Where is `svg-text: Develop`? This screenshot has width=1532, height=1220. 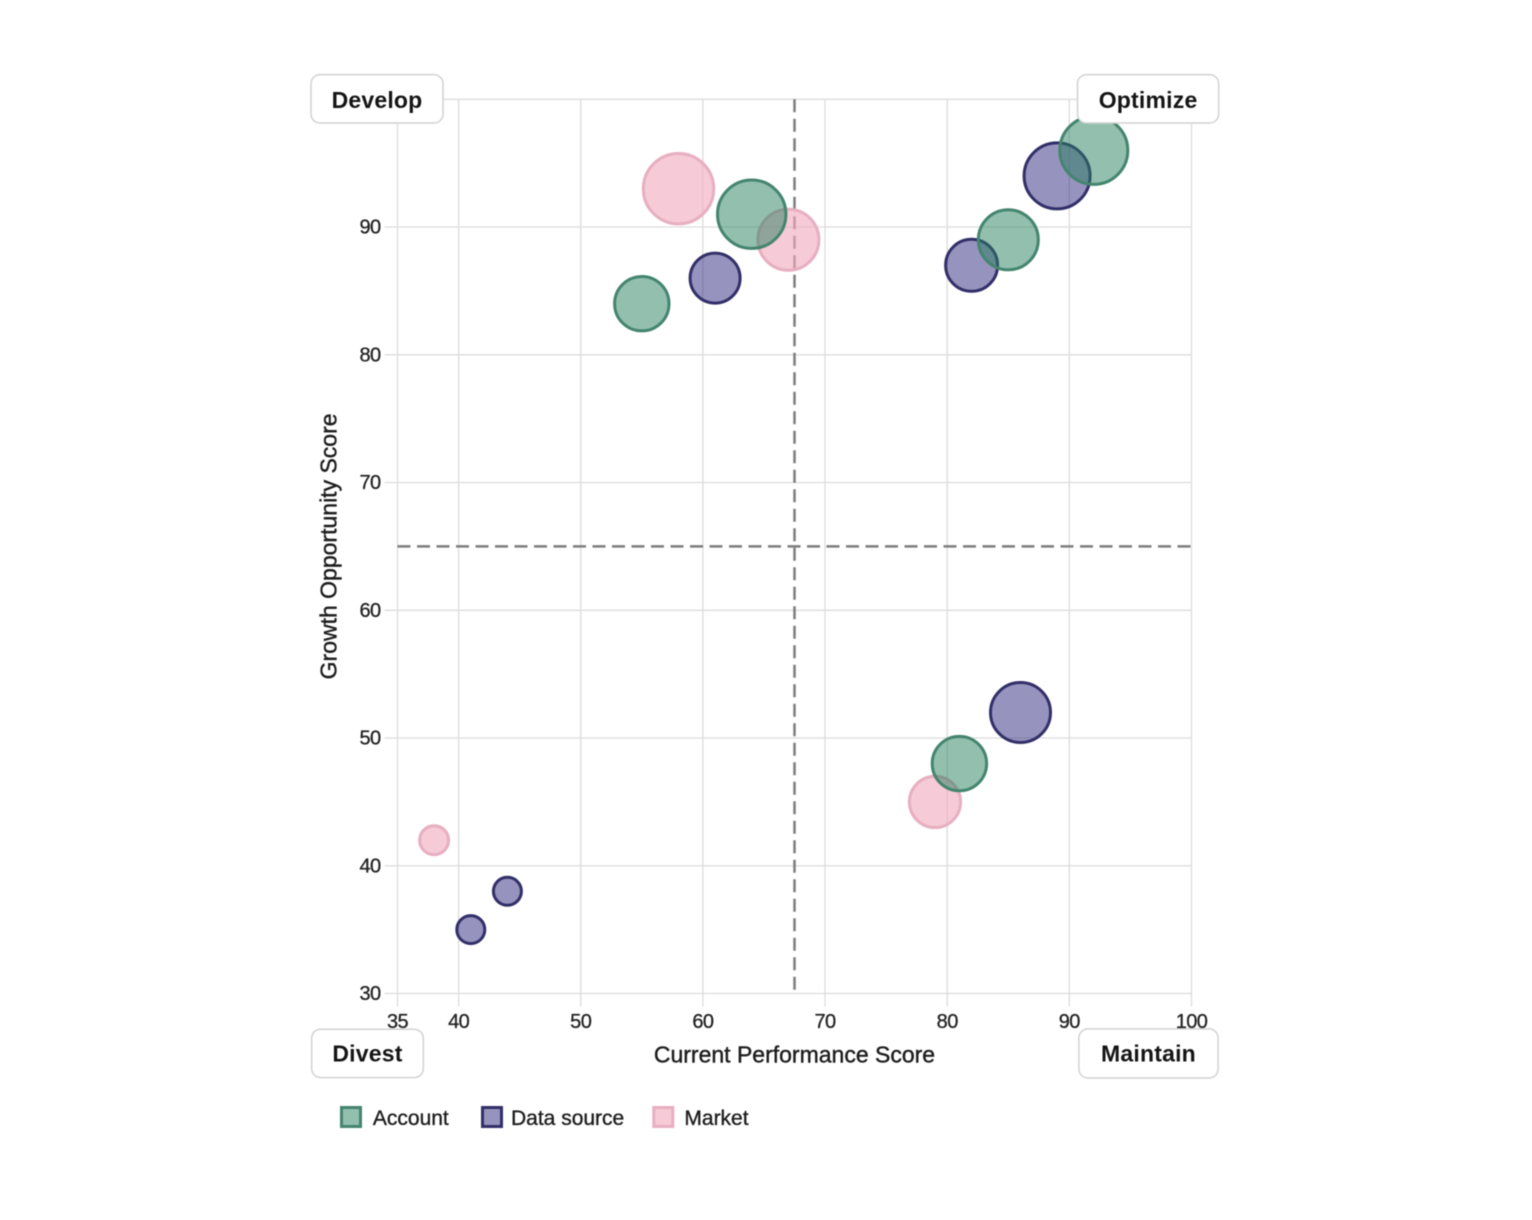 svg-text: Develop is located at coordinates (377, 100).